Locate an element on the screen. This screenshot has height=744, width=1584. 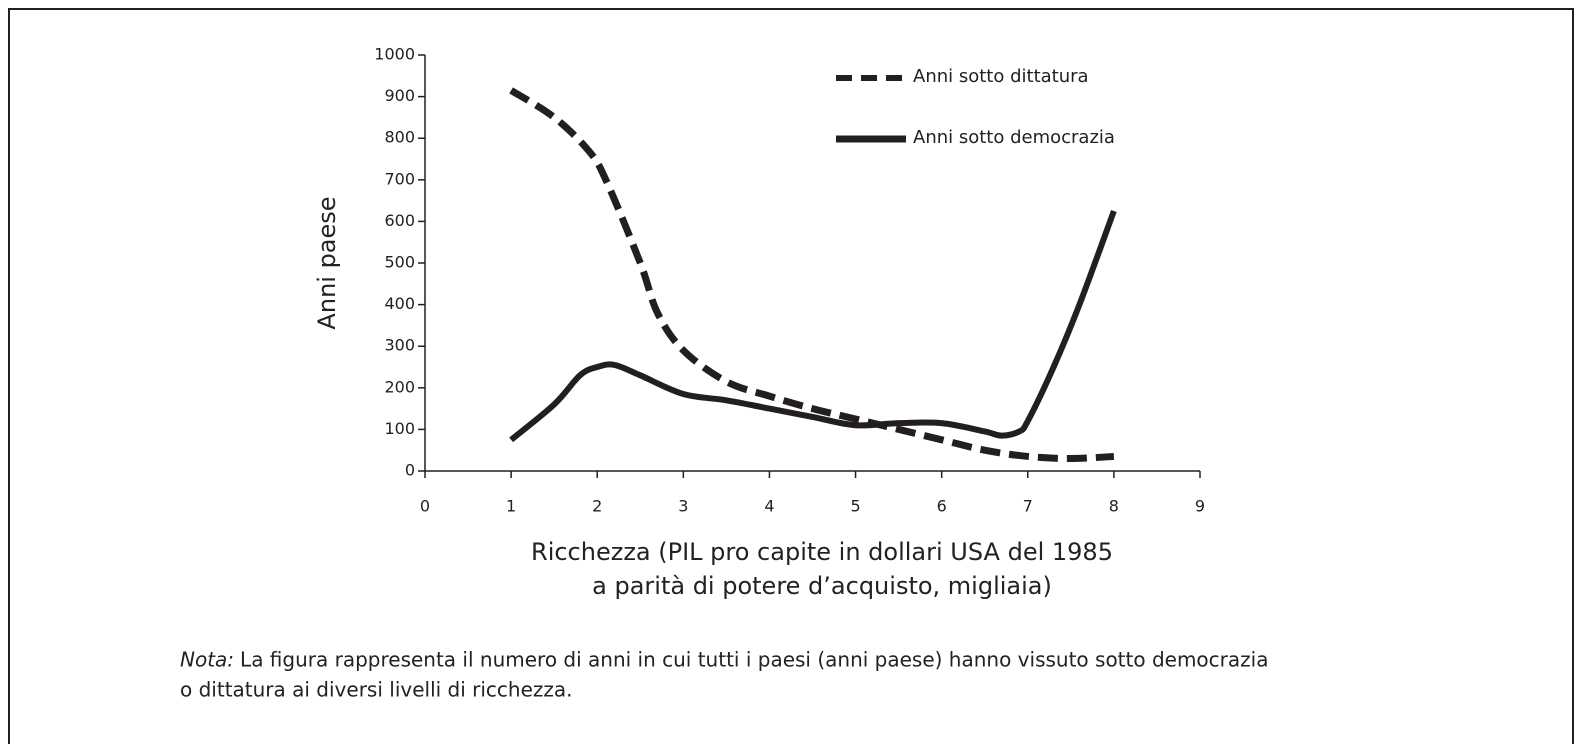
y-tick-label: 500 is located at coordinates (399, 262).